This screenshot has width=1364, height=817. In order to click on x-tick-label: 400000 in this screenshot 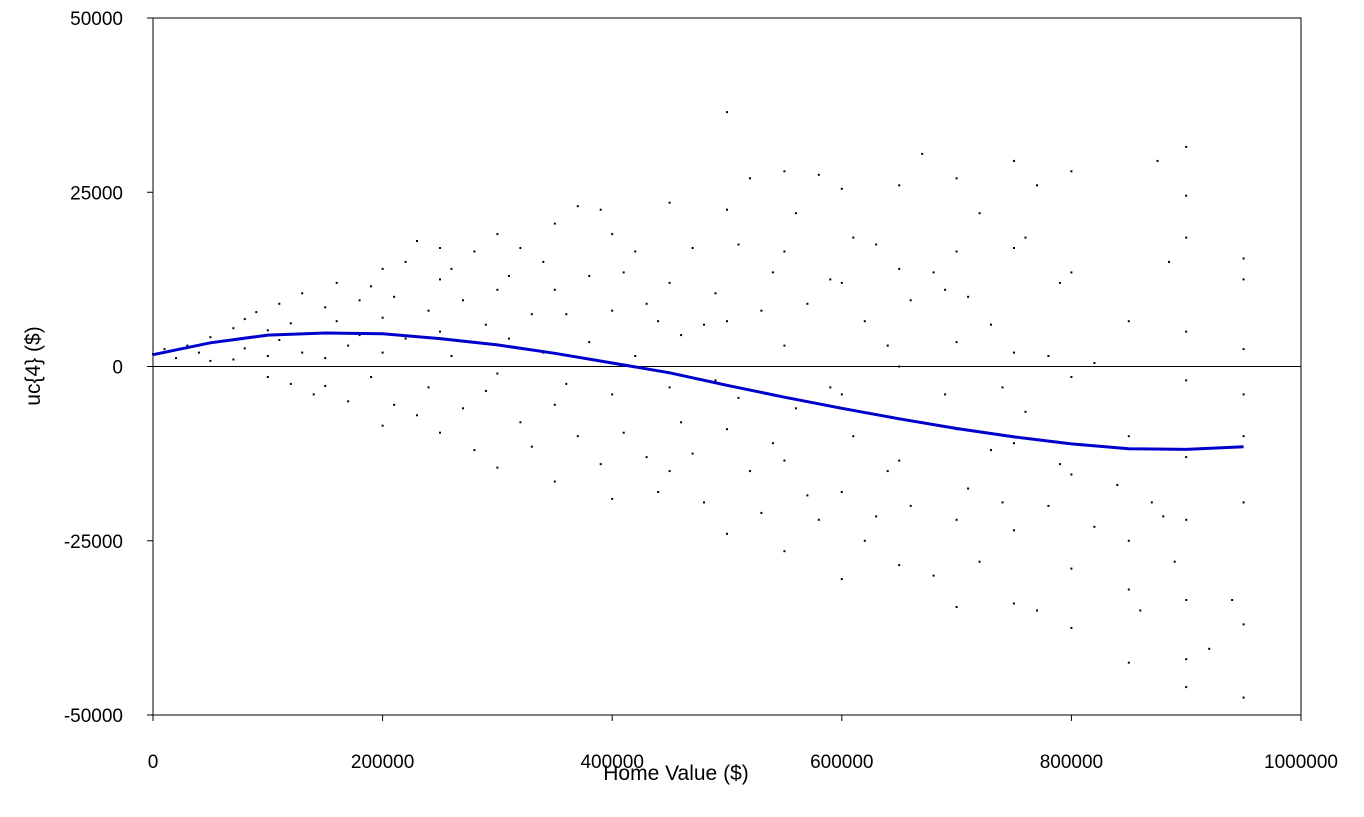, I will do `click(611, 762)`.